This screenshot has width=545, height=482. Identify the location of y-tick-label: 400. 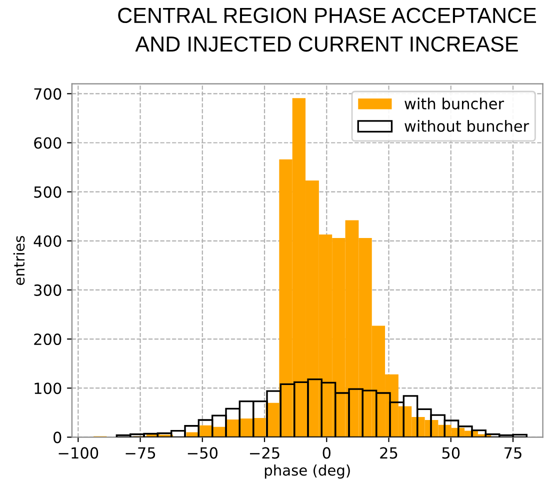
(48, 241).